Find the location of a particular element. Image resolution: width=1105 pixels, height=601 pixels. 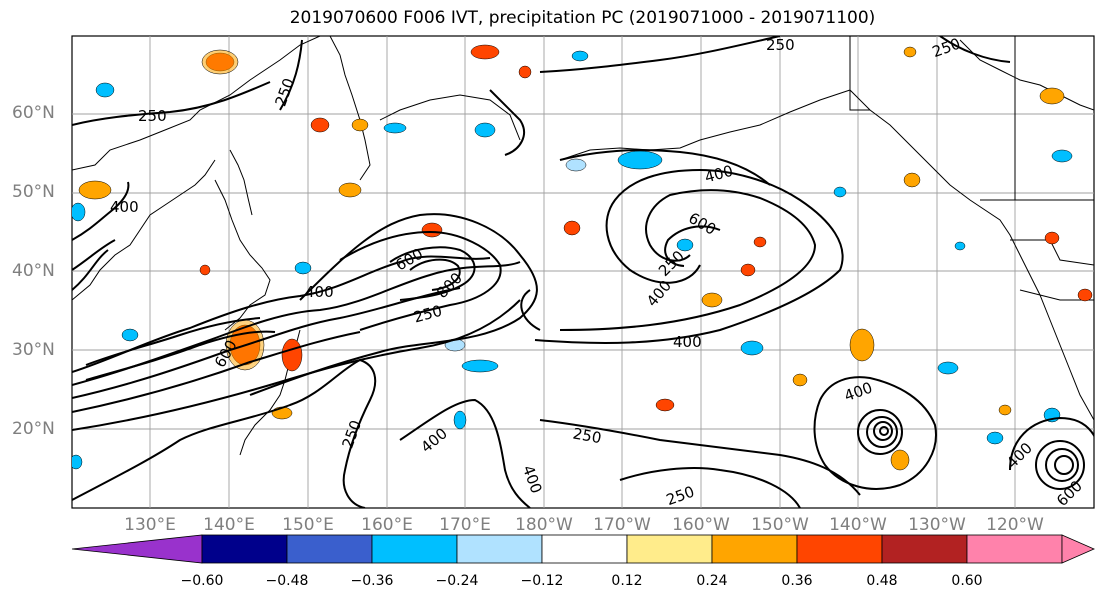

lon-label: 150°W is located at coordinates (780, 525).